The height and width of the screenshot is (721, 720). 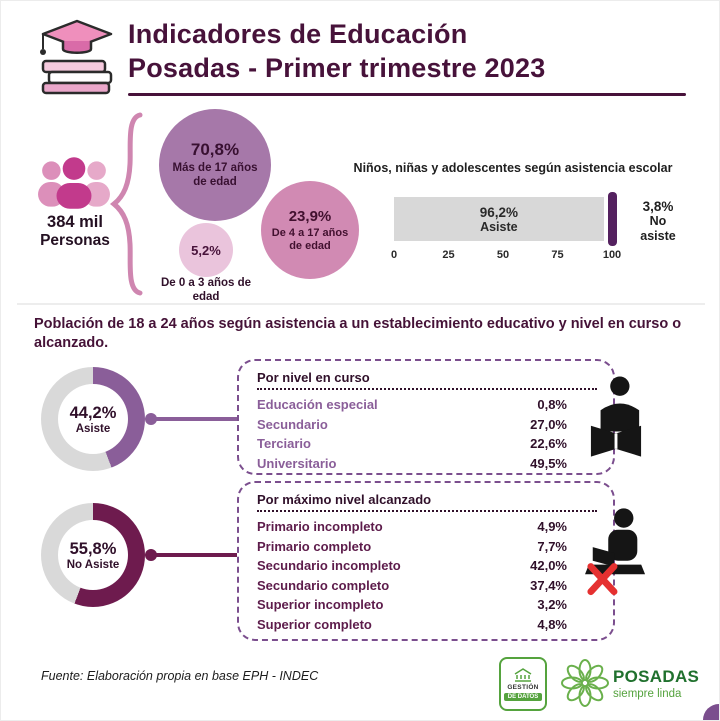 What do you see at coordinates (206, 290) in the screenshot?
I see `age-bubble-0-3-label: De 0 a 3 años de edad` at bounding box center [206, 290].